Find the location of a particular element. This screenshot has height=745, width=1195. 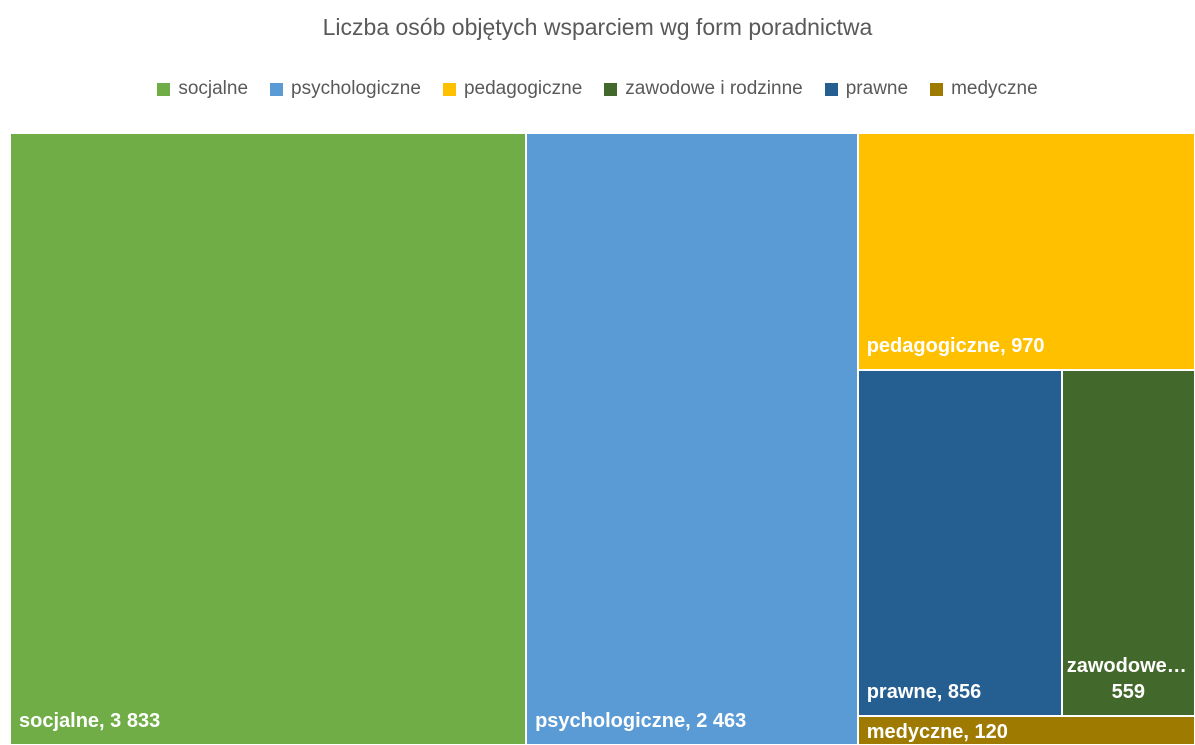

legend-label: medyczne is located at coordinates (994, 88).